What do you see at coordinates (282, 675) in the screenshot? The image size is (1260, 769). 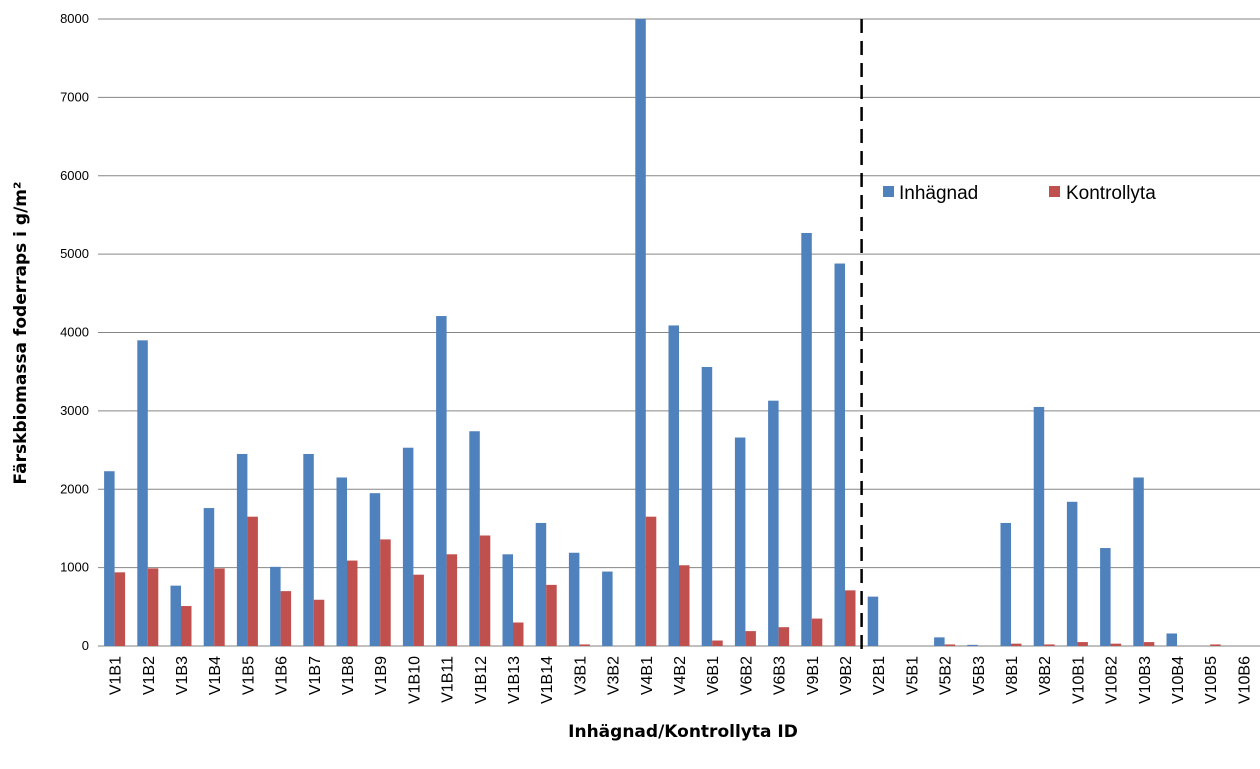 I see `x-tick-label: V1B6` at bounding box center [282, 675].